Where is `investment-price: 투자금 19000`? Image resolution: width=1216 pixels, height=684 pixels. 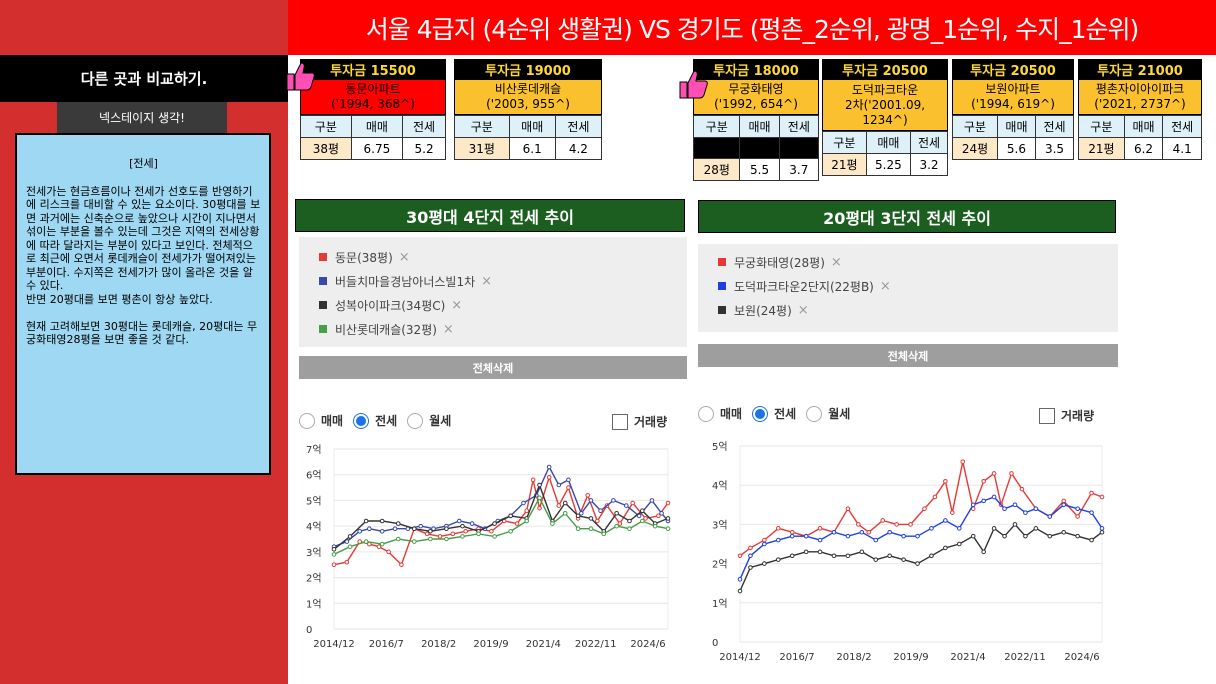 investment-price: 투자금 19000 is located at coordinates (528, 69).